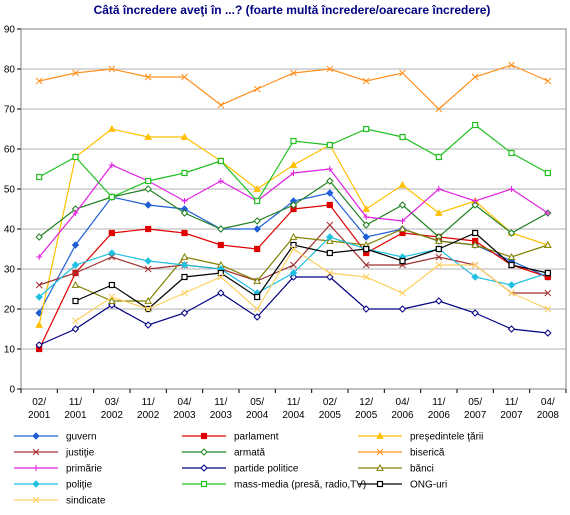 The width and height of the screenshot is (570, 515). I want to click on x-tick-label: 11/2003, so click(221, 409).